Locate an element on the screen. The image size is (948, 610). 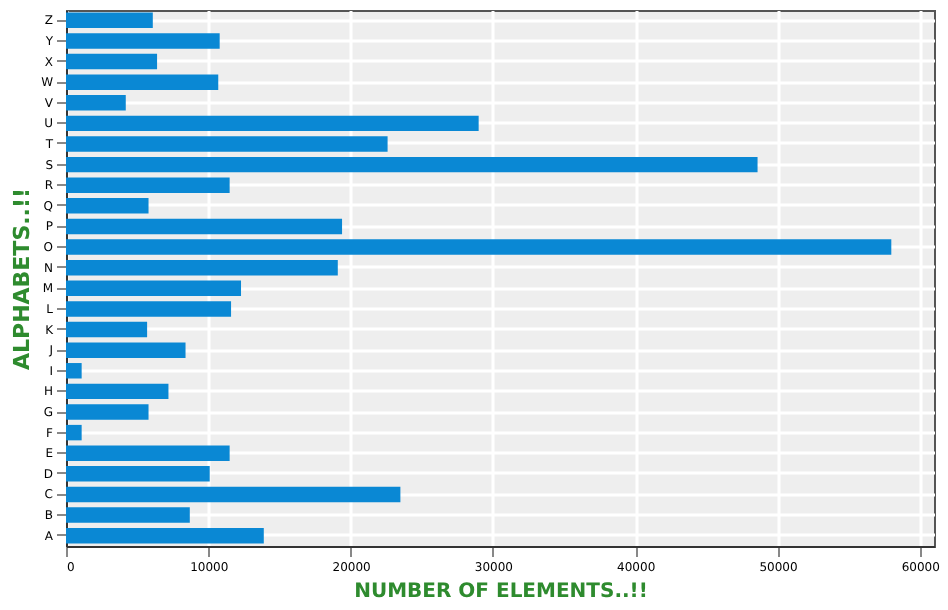
y-axis-title: ALPHABETS..!! is located at coordinates (22, 279).